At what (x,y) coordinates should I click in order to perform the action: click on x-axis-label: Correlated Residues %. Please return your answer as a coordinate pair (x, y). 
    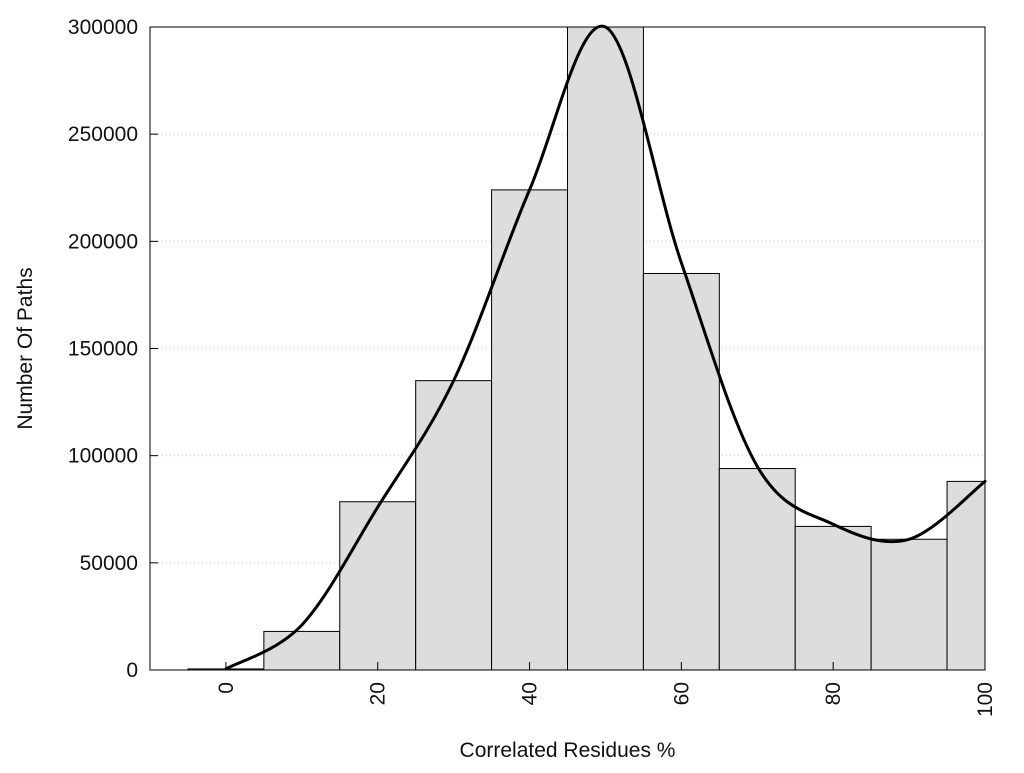
    Looking at the image, I should click on (568, 750).